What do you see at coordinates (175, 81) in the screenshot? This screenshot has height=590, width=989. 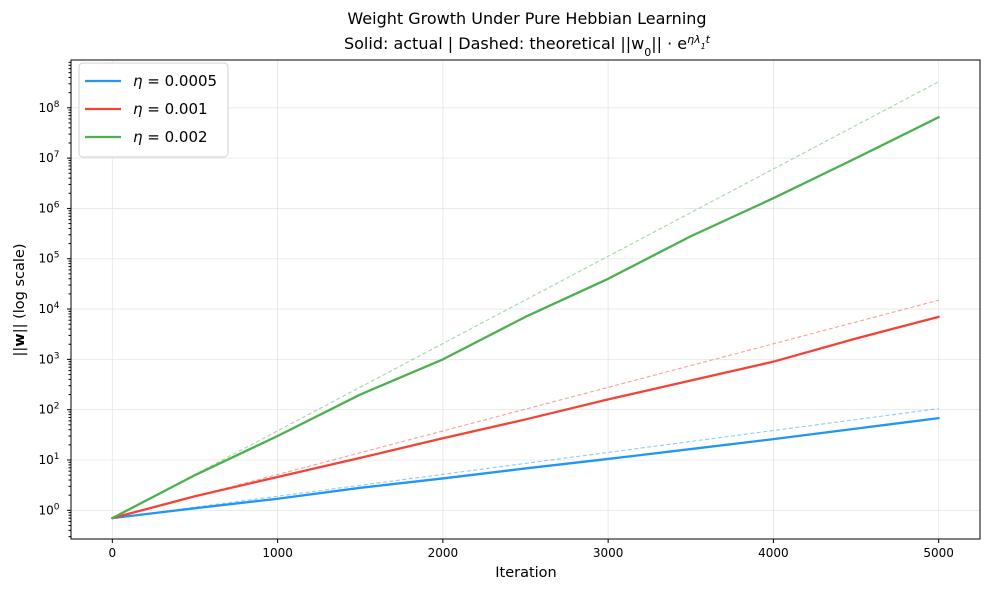 I see `legend-label-series-1: η = 0.0005` at bounding box center [175, 81].